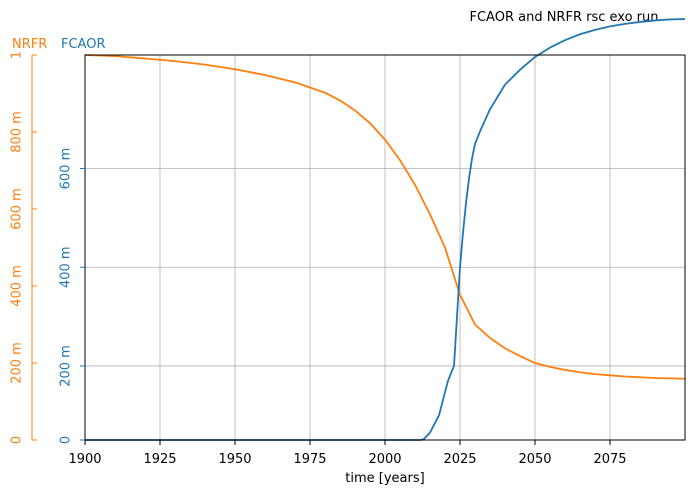  Describe the element at coordinates (384, 478) in the screenshot. I see `x-axis-label: time [years]` at that location.